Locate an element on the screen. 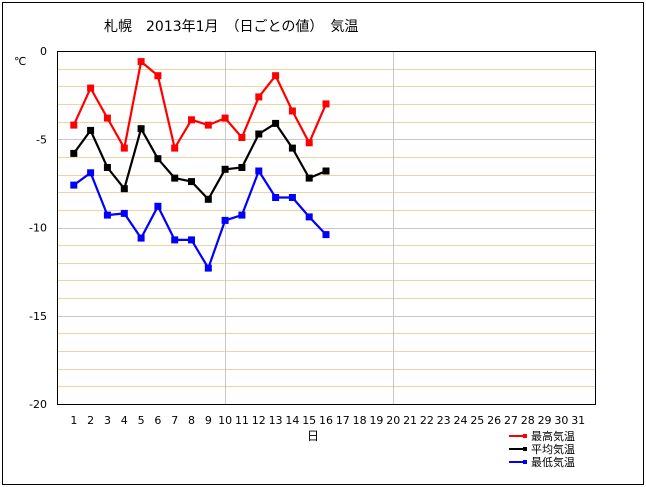  x-tick-label: 20 is located at coordinates (393, 420).